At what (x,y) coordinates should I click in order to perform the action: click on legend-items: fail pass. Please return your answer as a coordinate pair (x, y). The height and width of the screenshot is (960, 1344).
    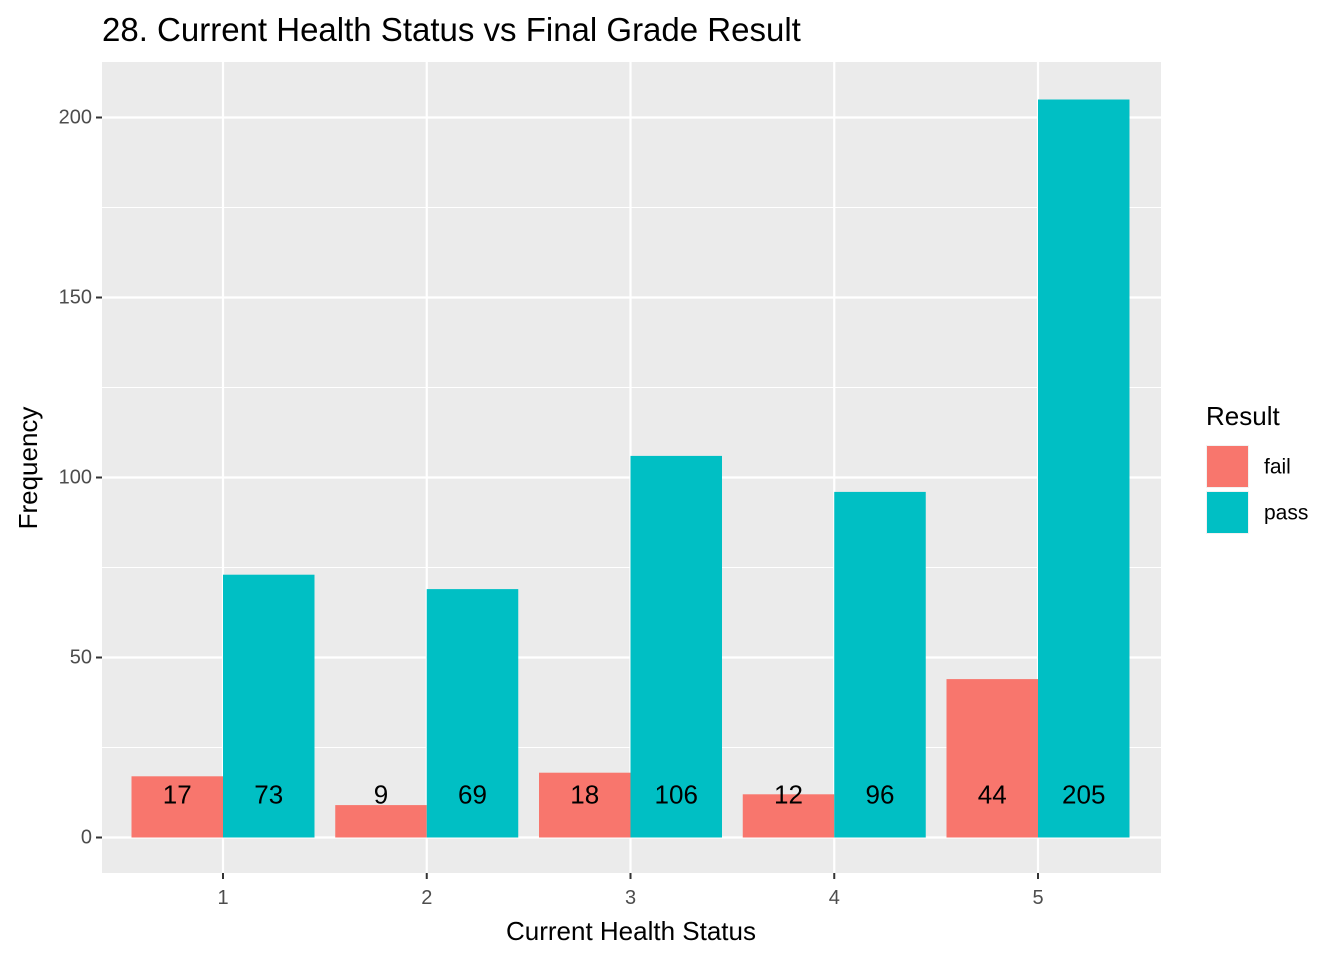
    Looking at the image, I should click on (1257, 489).